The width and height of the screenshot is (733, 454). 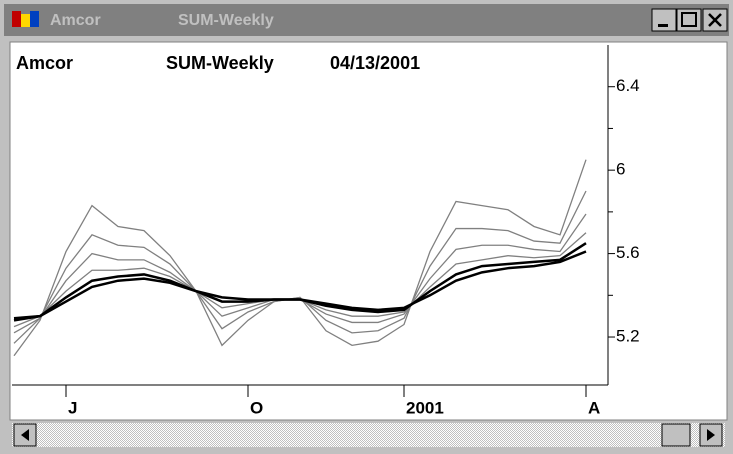 What do you see at coordinates (44, 63) in the screenshot?
I see `chart-title: Amcor` at bounding box center [44, 63].